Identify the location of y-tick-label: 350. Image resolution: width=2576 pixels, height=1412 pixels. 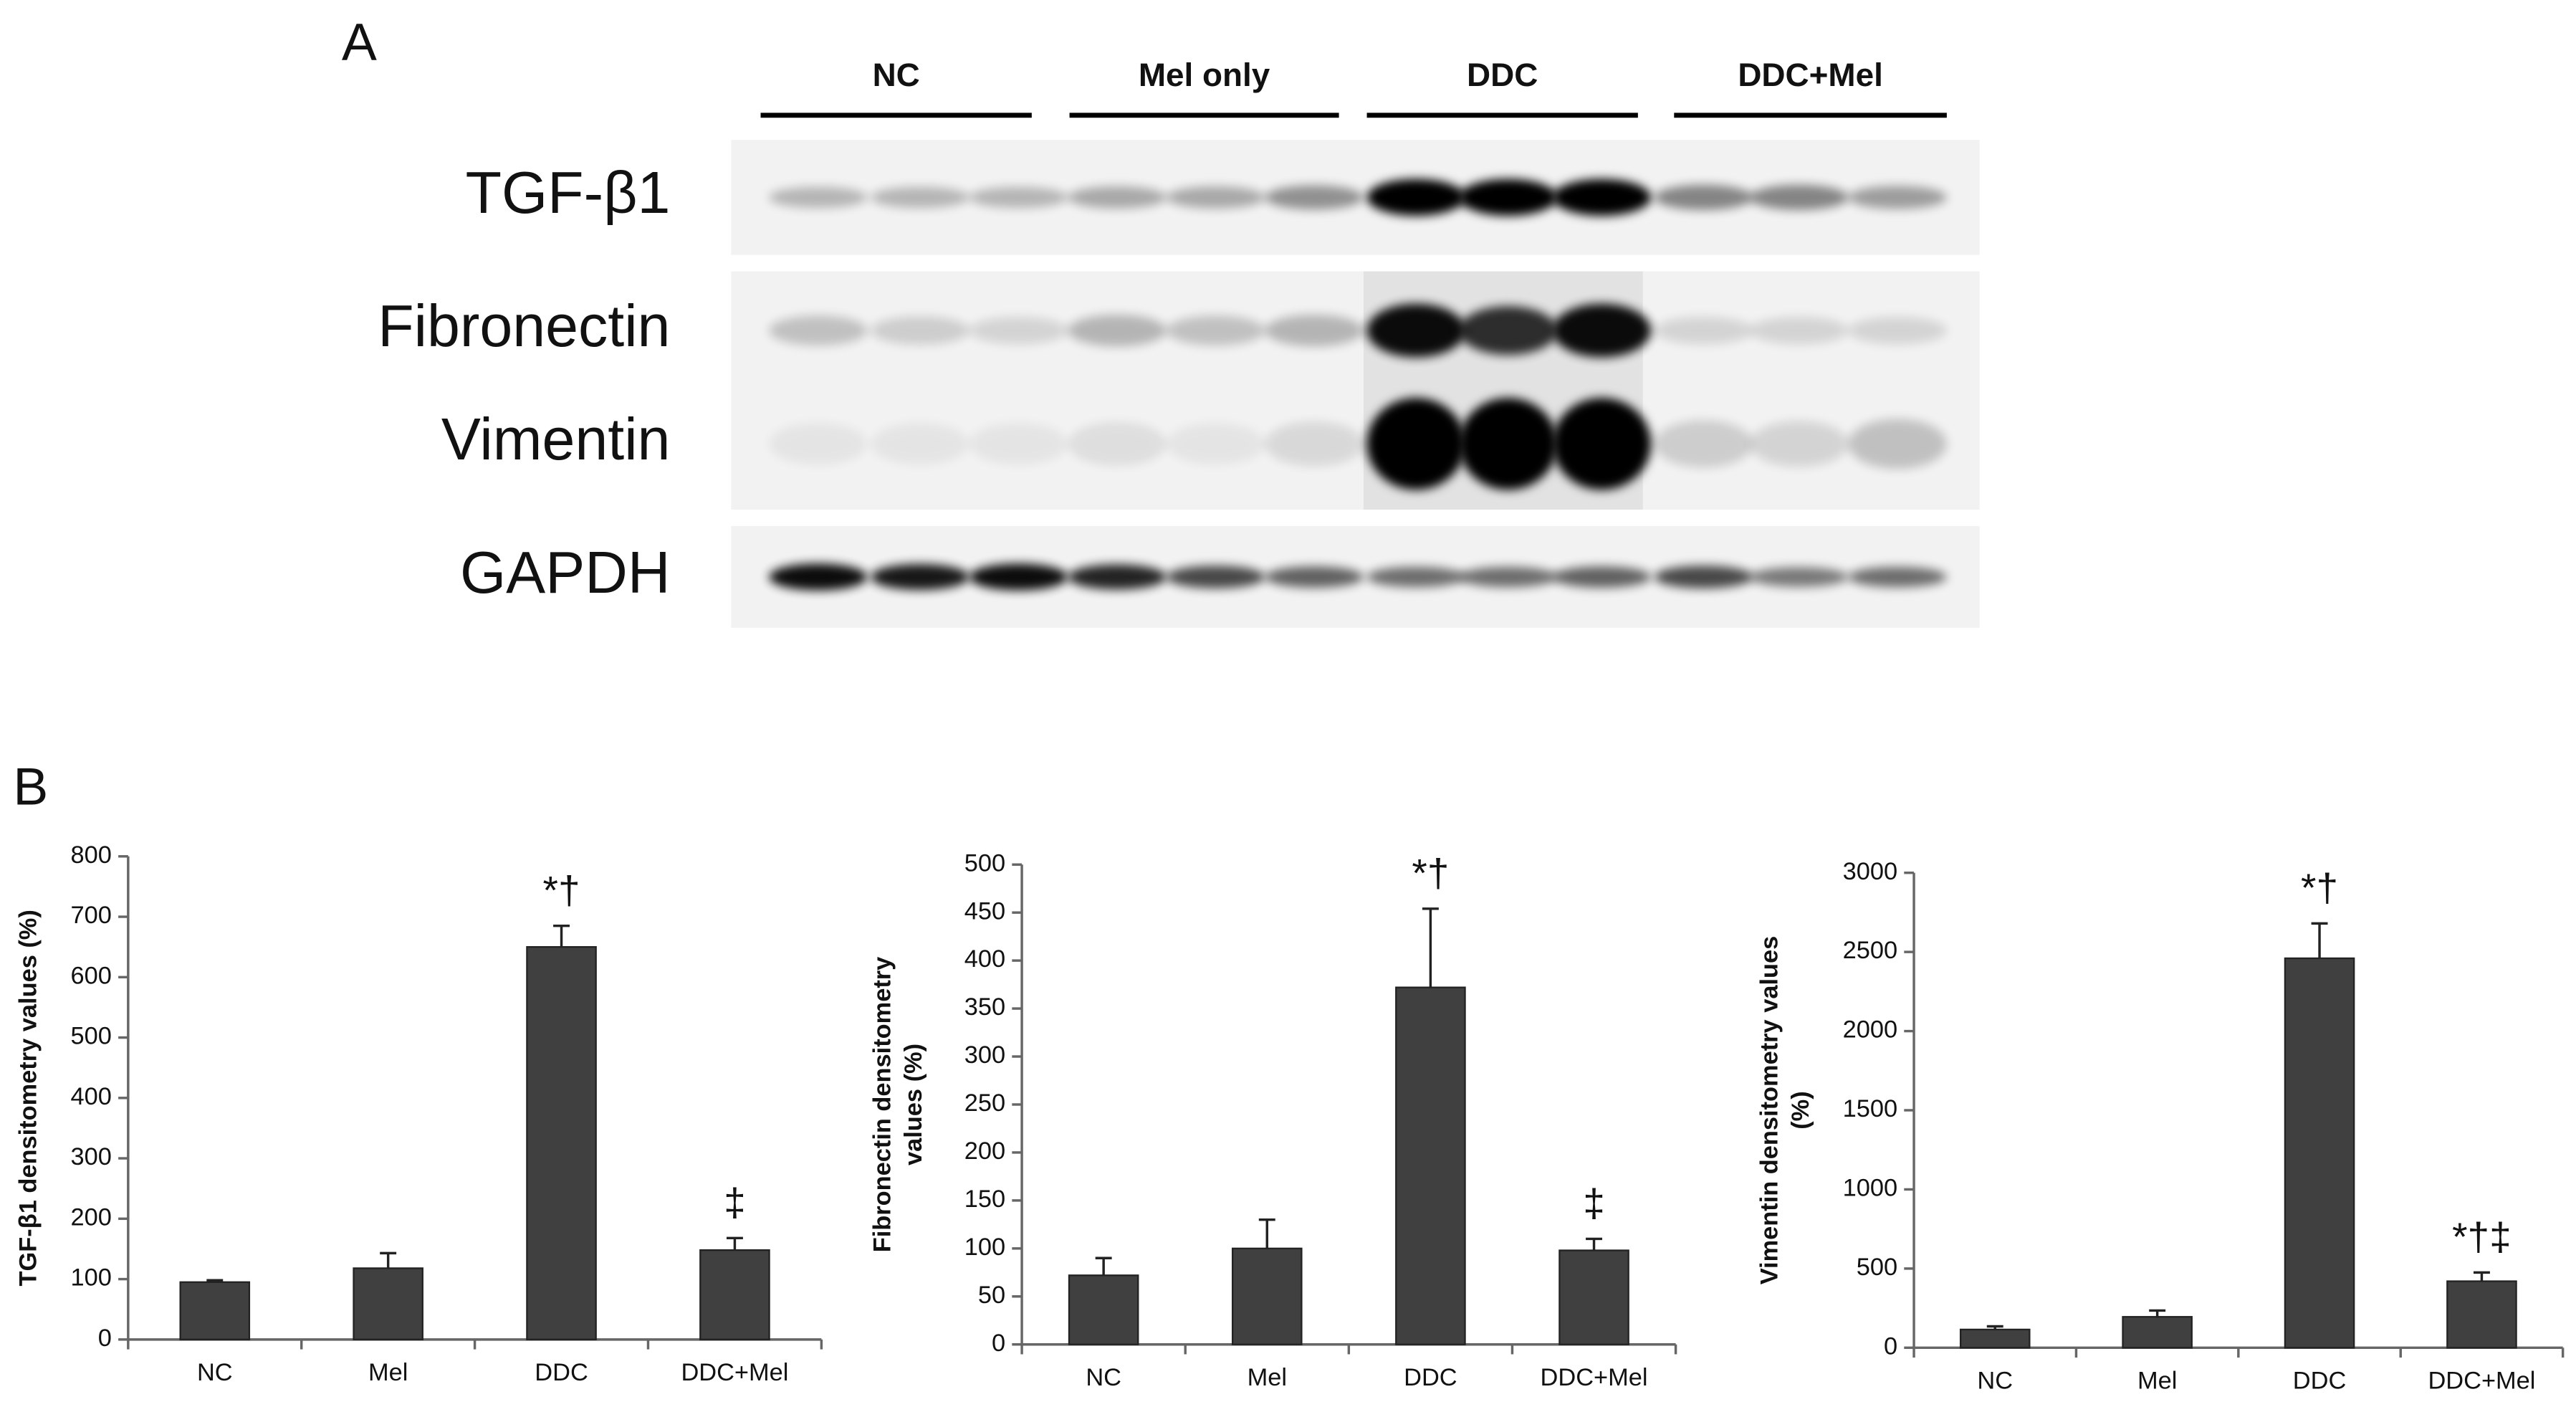
(984, 1007).